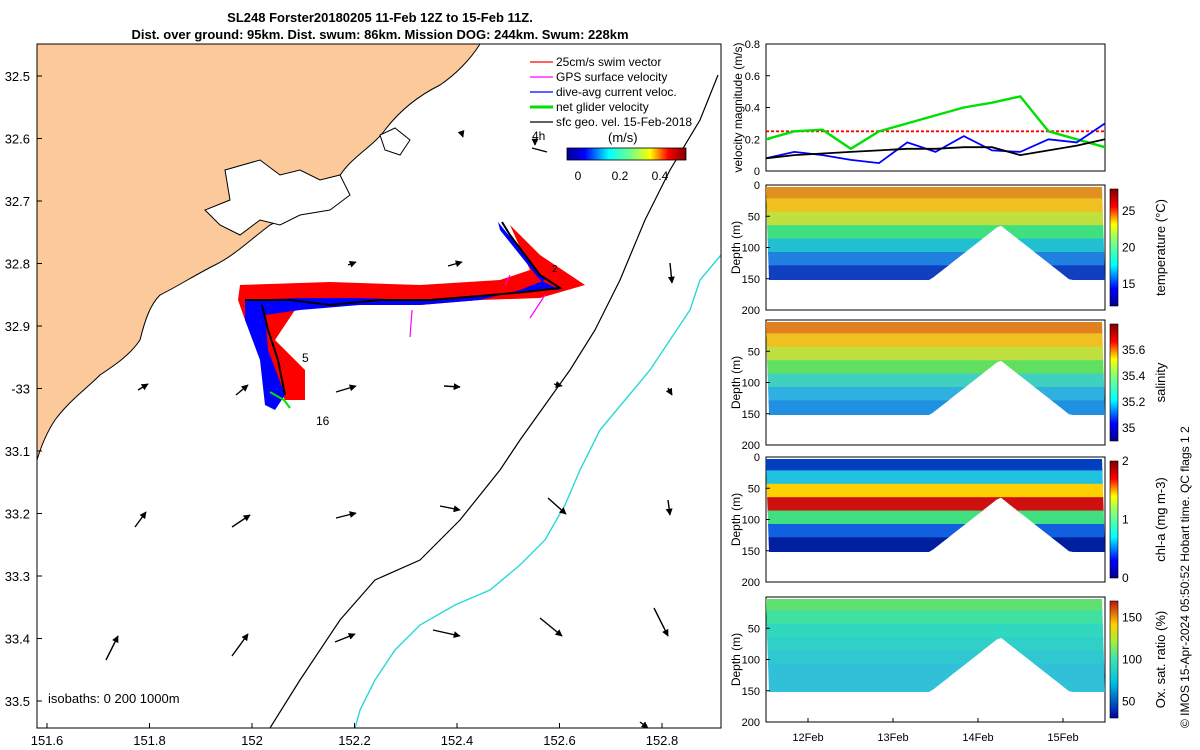 This screenshot has width=1200, height=750. I want to click on colorbar-tick-label: 35.6, so click(1134, 350).